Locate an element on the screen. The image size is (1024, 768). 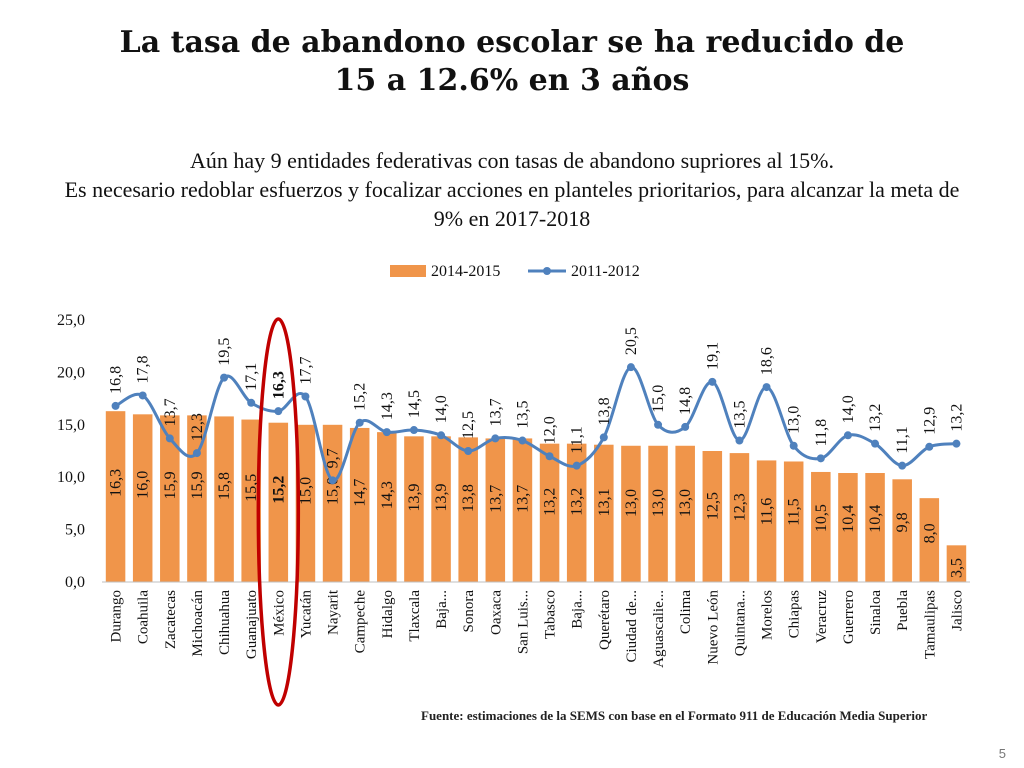
bar-Chiapas is located at coordinates (793, 521).